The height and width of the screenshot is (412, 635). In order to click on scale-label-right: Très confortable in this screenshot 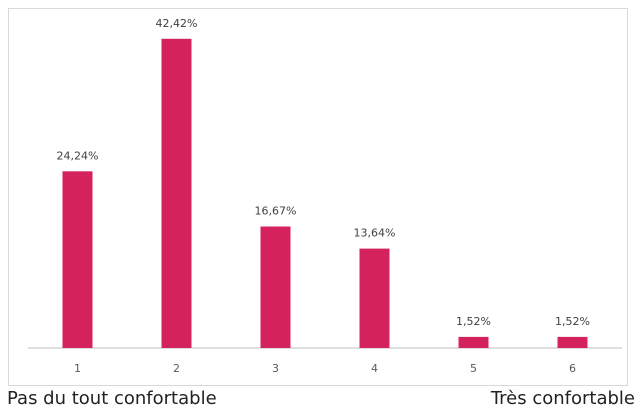, I will do `click(562, 398)`.